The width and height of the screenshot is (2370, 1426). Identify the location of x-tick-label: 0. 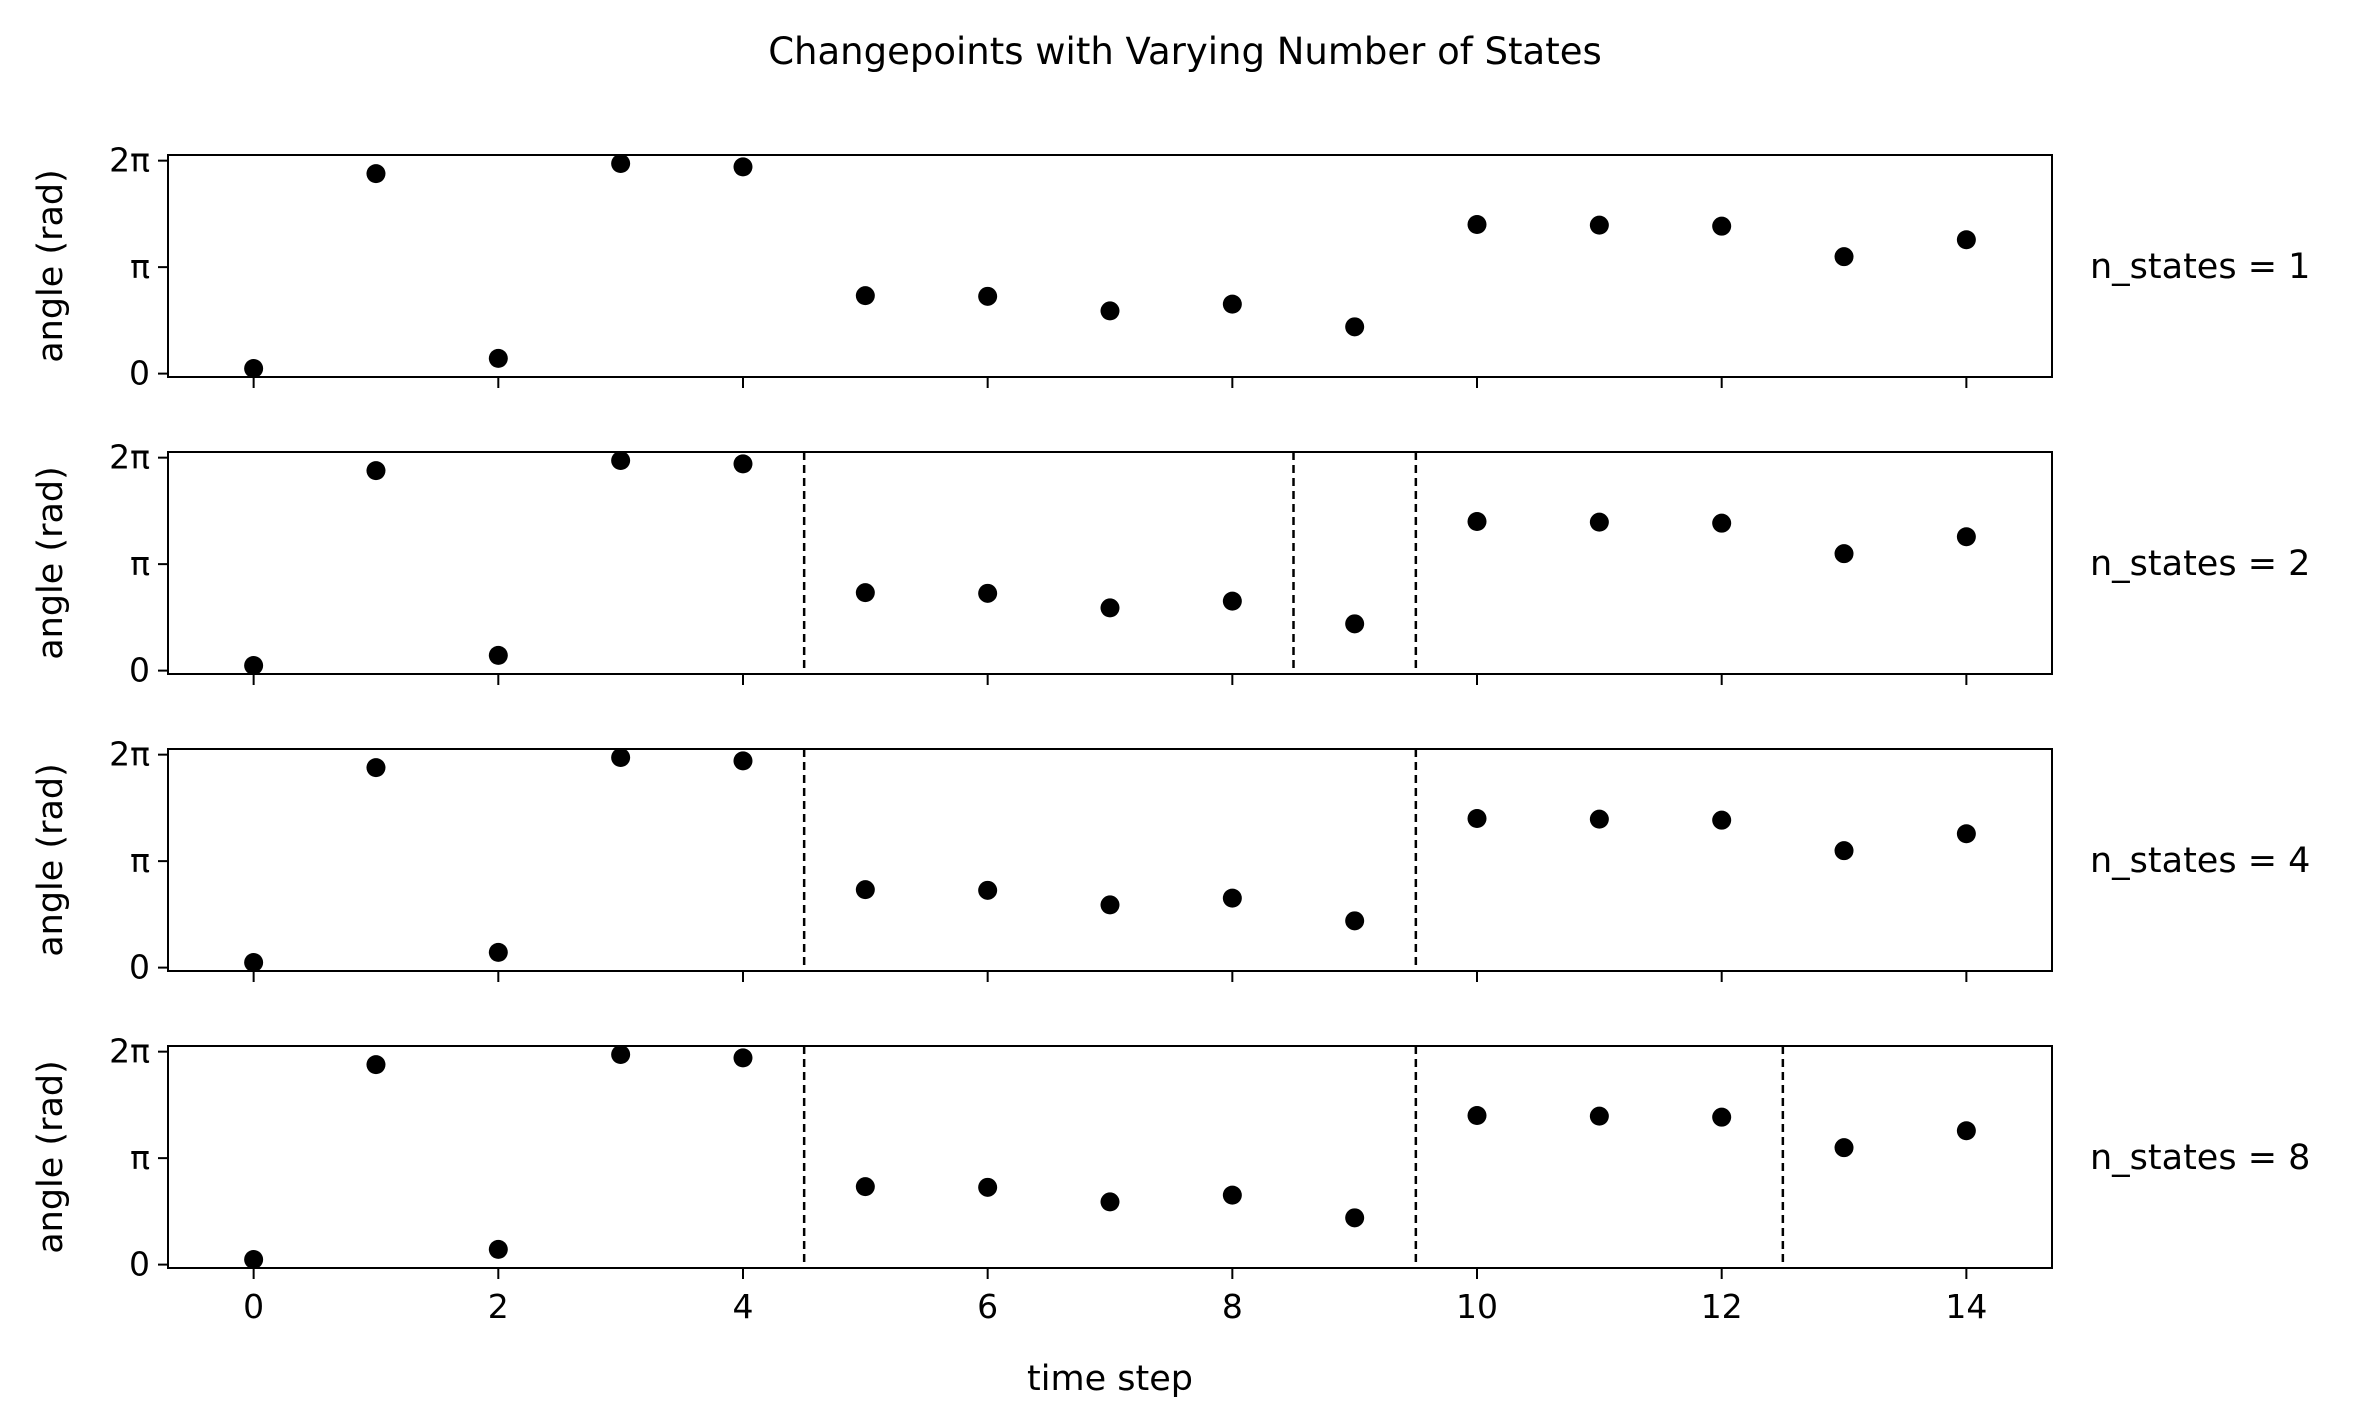
(253, 1306).